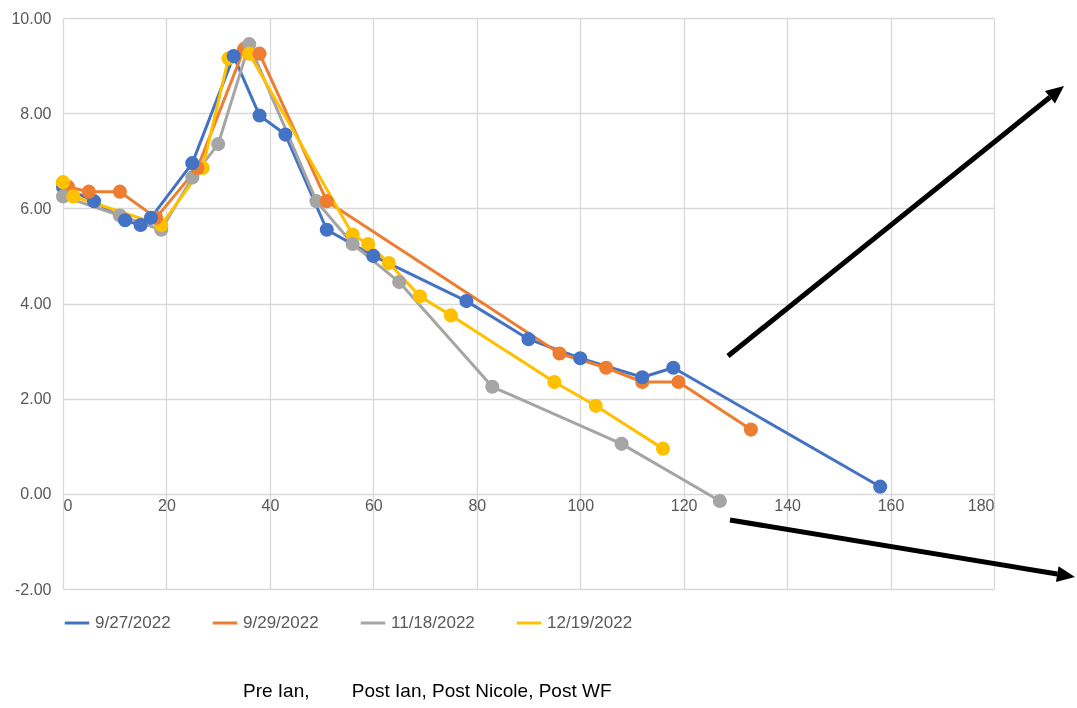  What do you see at coordinates (788, 506) in the screenshot?
I see `x-tick-label: 140` at bounding box center [788, 506].